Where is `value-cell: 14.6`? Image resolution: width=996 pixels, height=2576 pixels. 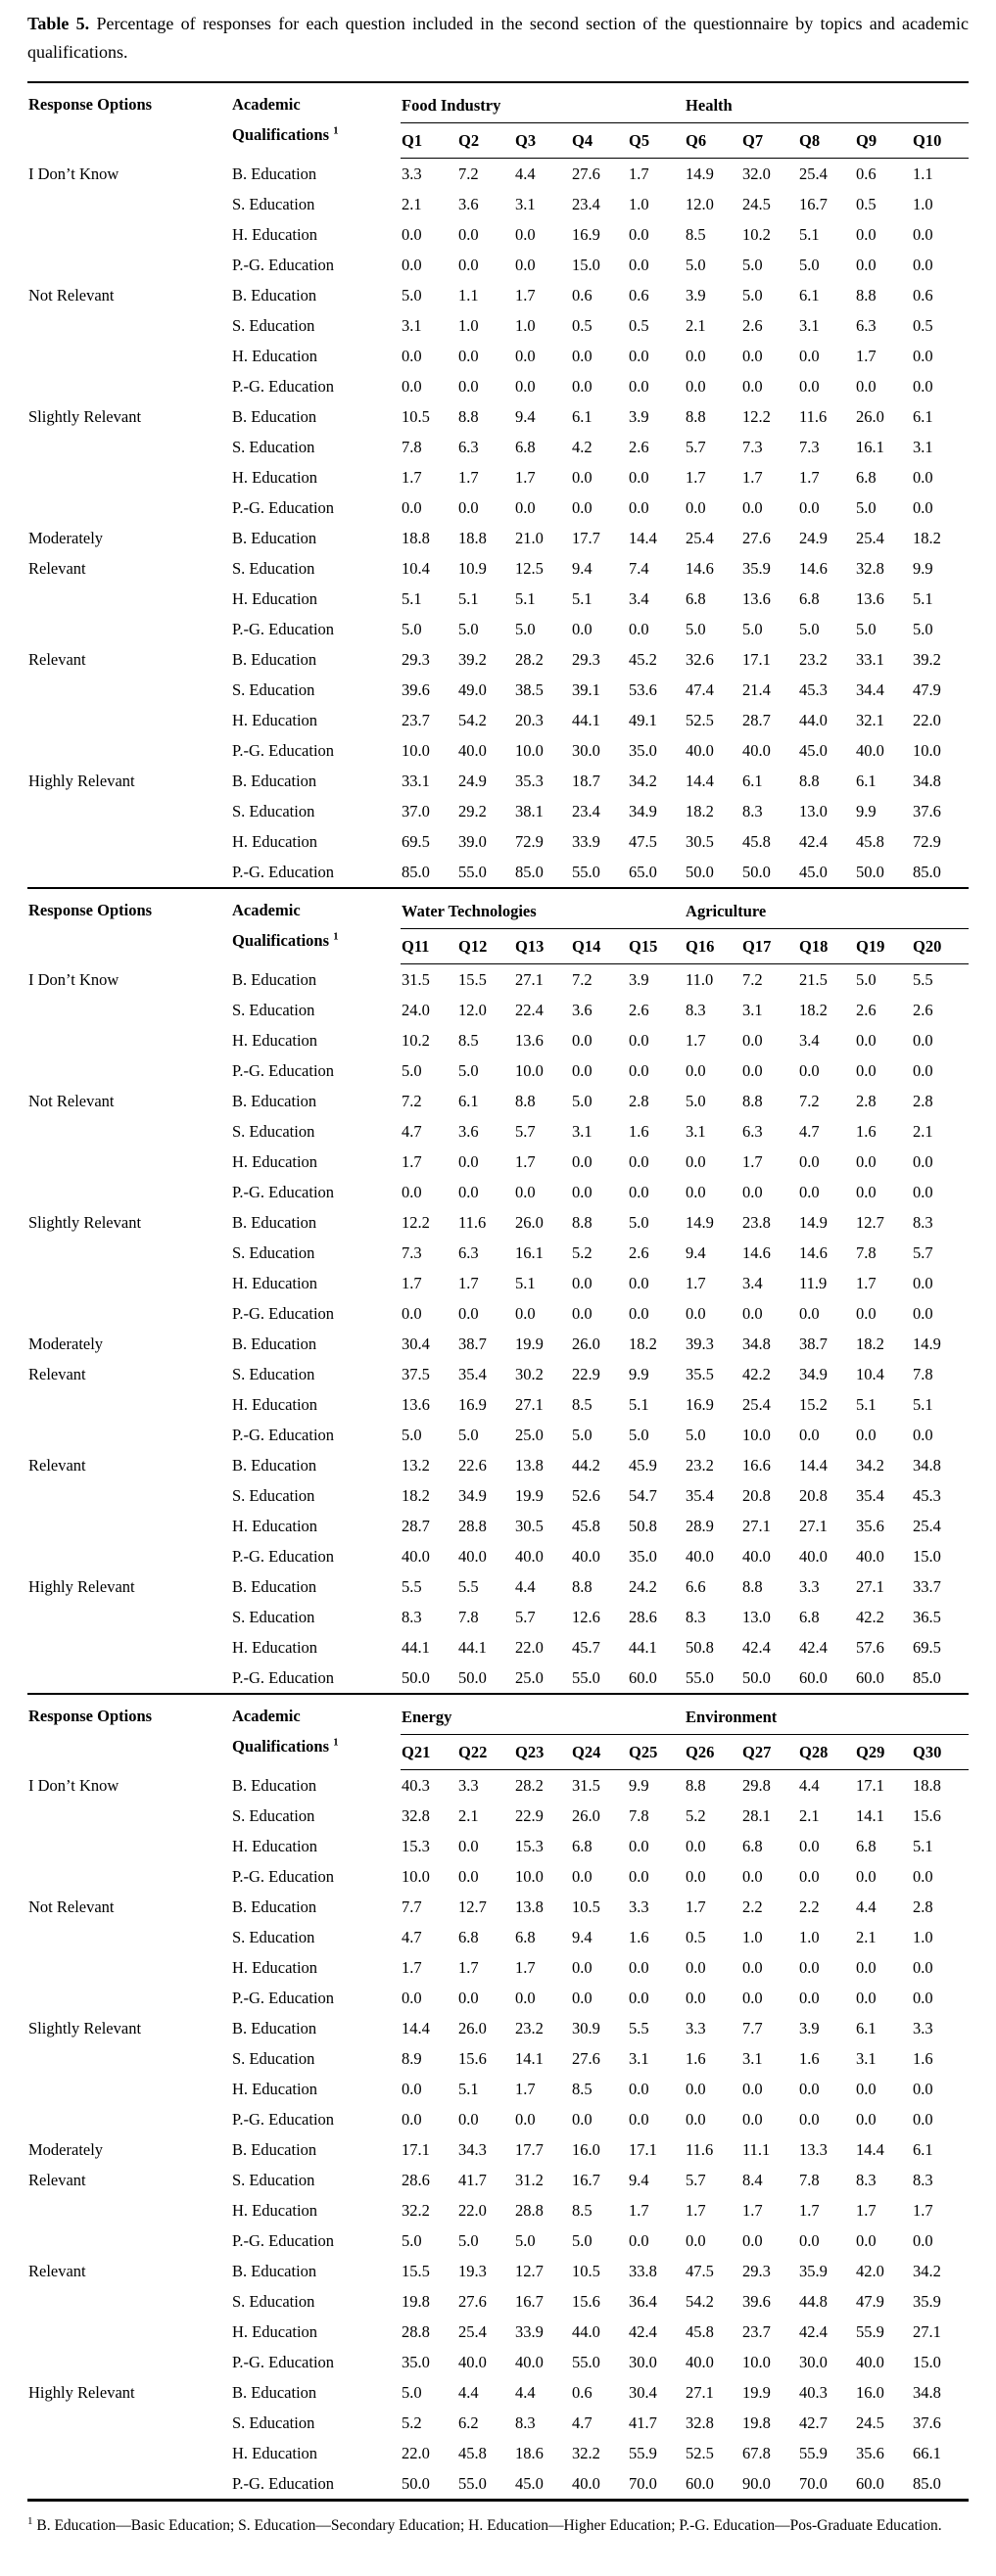 value-cell: 14.6 is located at coordinates (813, 568).